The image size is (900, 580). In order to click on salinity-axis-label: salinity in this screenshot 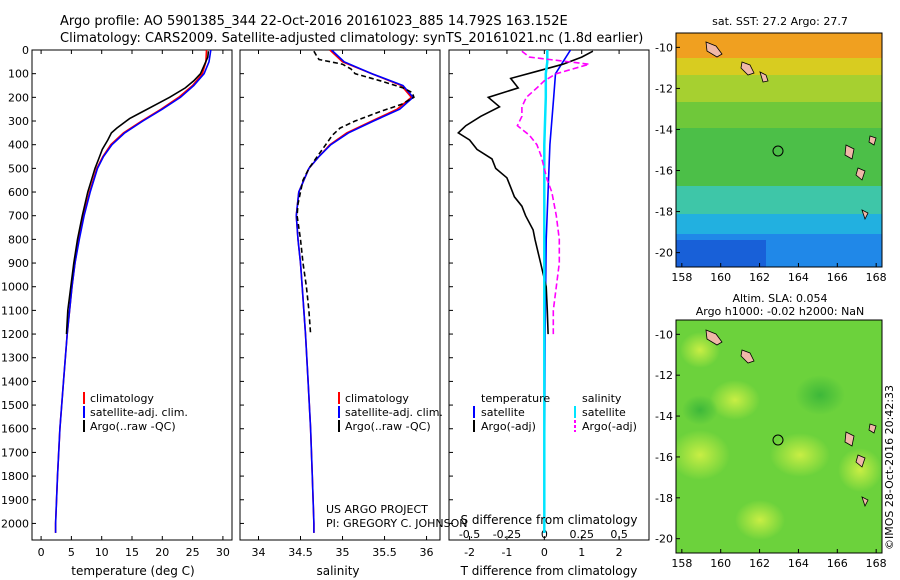, I will do `click(337, 571)`.